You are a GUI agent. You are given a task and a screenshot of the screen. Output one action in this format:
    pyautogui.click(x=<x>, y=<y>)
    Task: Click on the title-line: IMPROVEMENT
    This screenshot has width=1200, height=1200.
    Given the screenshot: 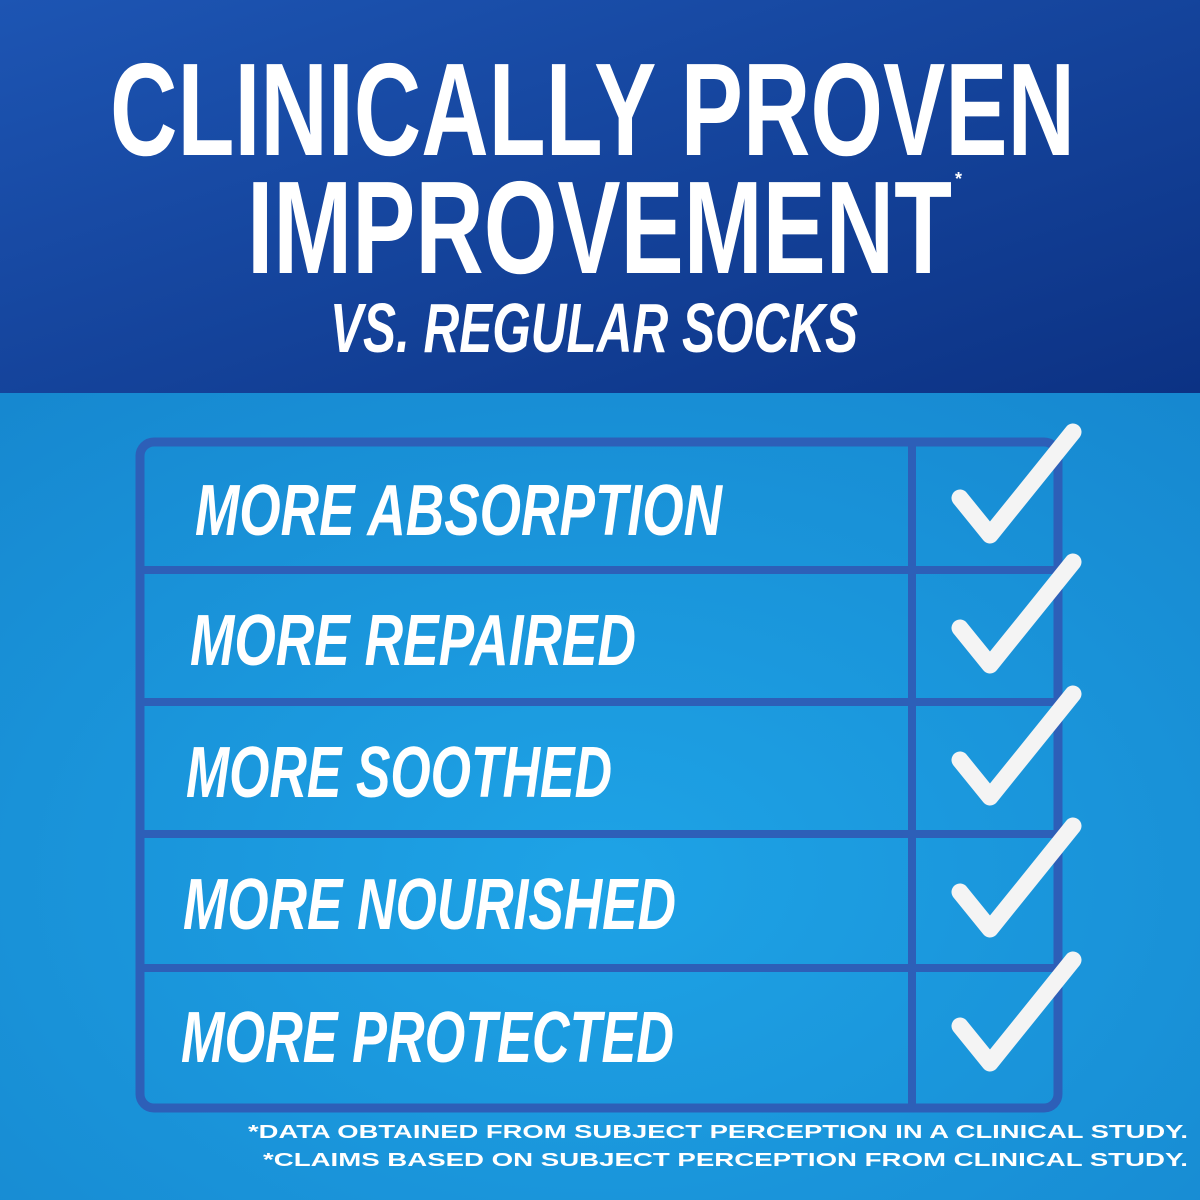 What is the action you would take?
    pyautogui.click(x=599, y=227)
    